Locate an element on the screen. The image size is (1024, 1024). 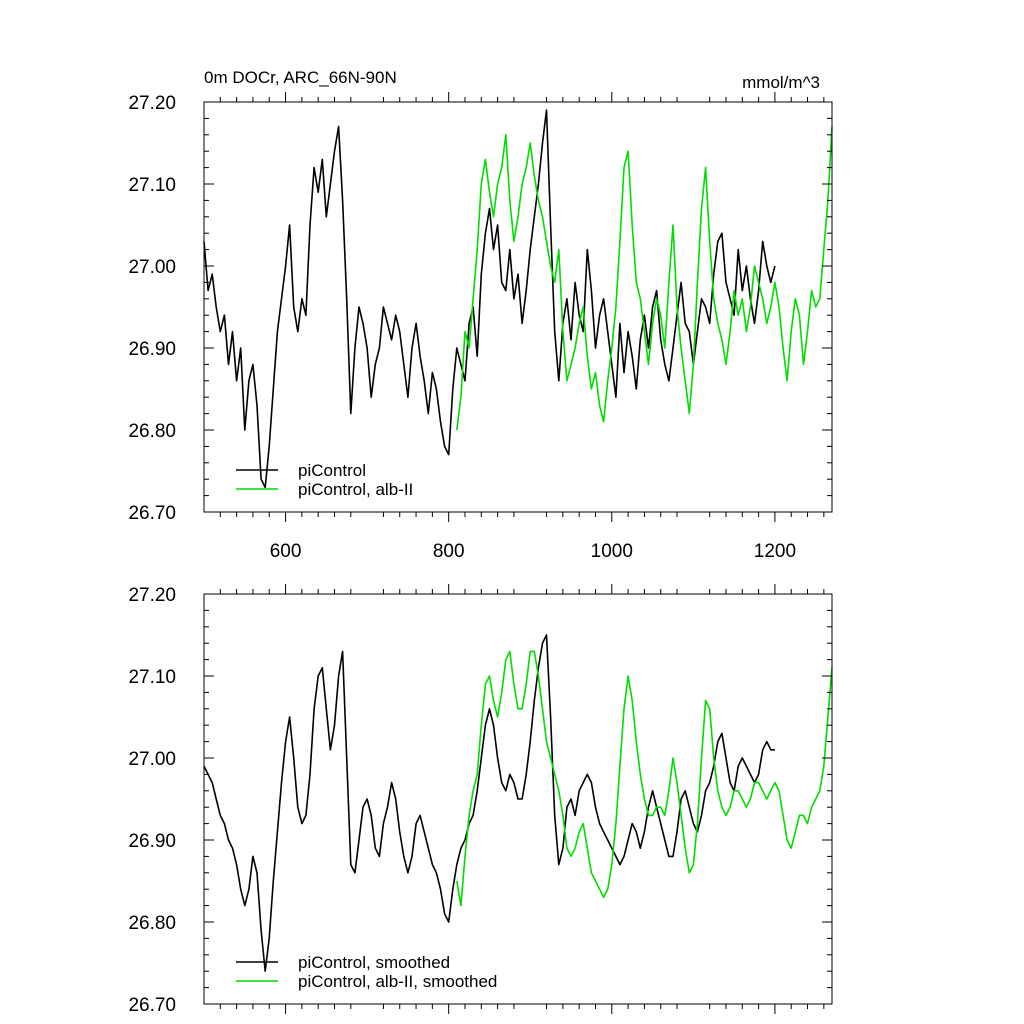
x-tick-label: 1200 is located at coordinates (775, 551).